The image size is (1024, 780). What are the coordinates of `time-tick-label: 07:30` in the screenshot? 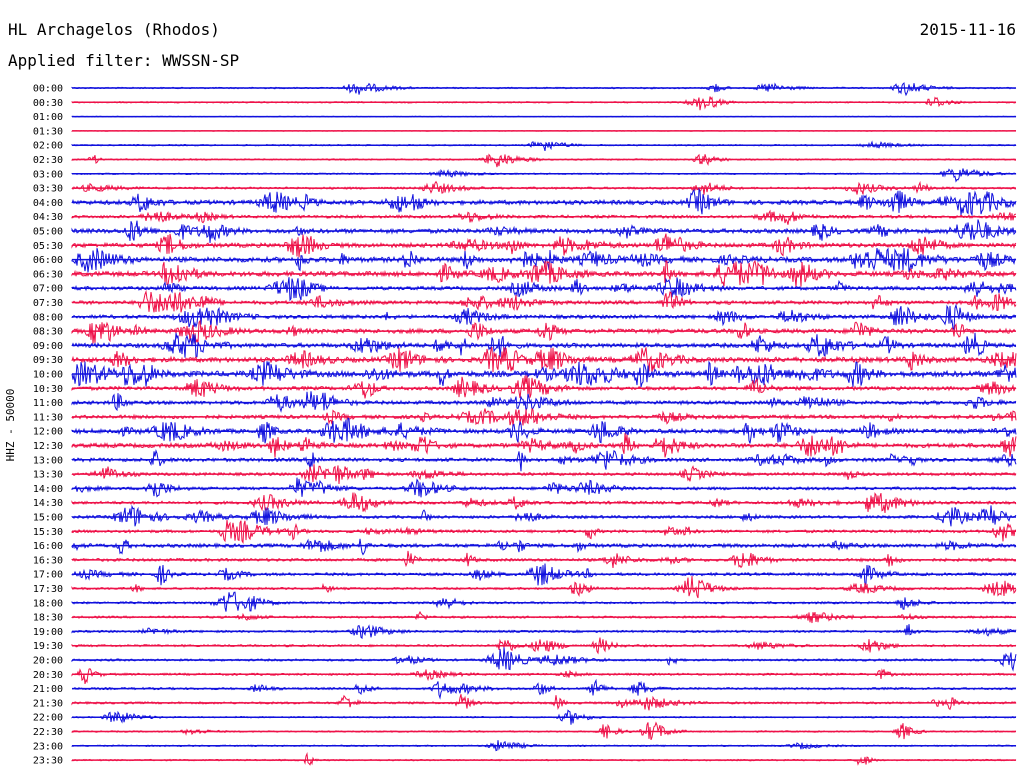 It's located at (48, 303).